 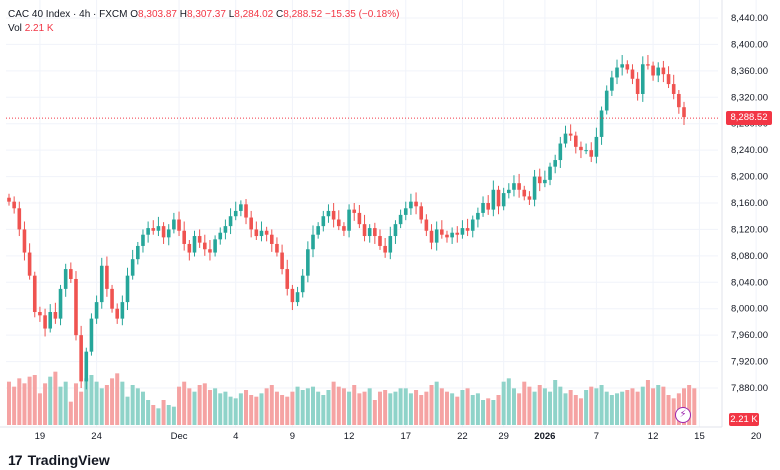 What do you see at coordinates (280, 14) in the screenshot?
I see `close-label: C` at bounding box center [280, 14].